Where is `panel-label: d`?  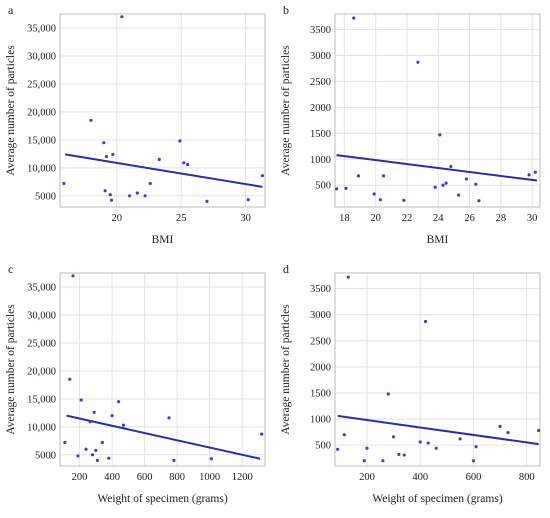
panel-label: d is located at coordinates (286, 269).